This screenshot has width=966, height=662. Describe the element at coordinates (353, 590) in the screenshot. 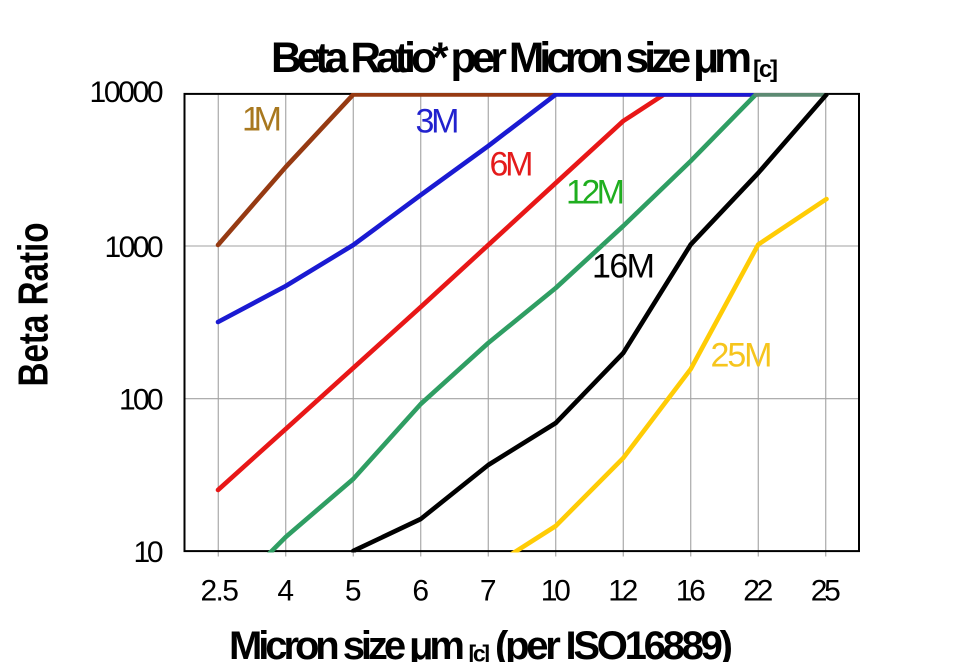

I see `svg-text: 5` at that location.